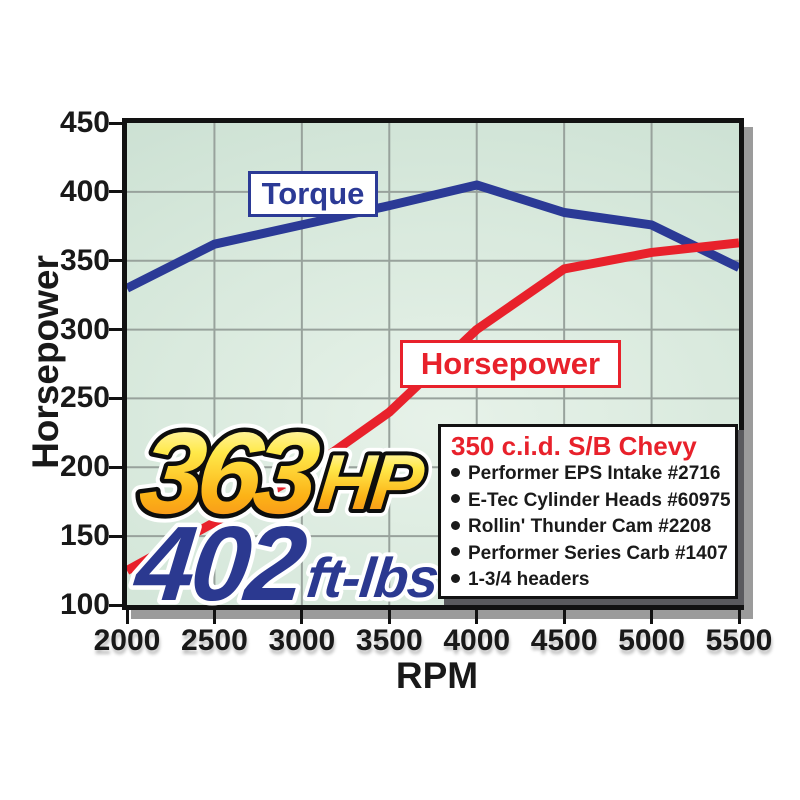 This screenshot has height=800, width=800. I want to click on horsepower-curve-label: Horsepower, so click(510, 364).